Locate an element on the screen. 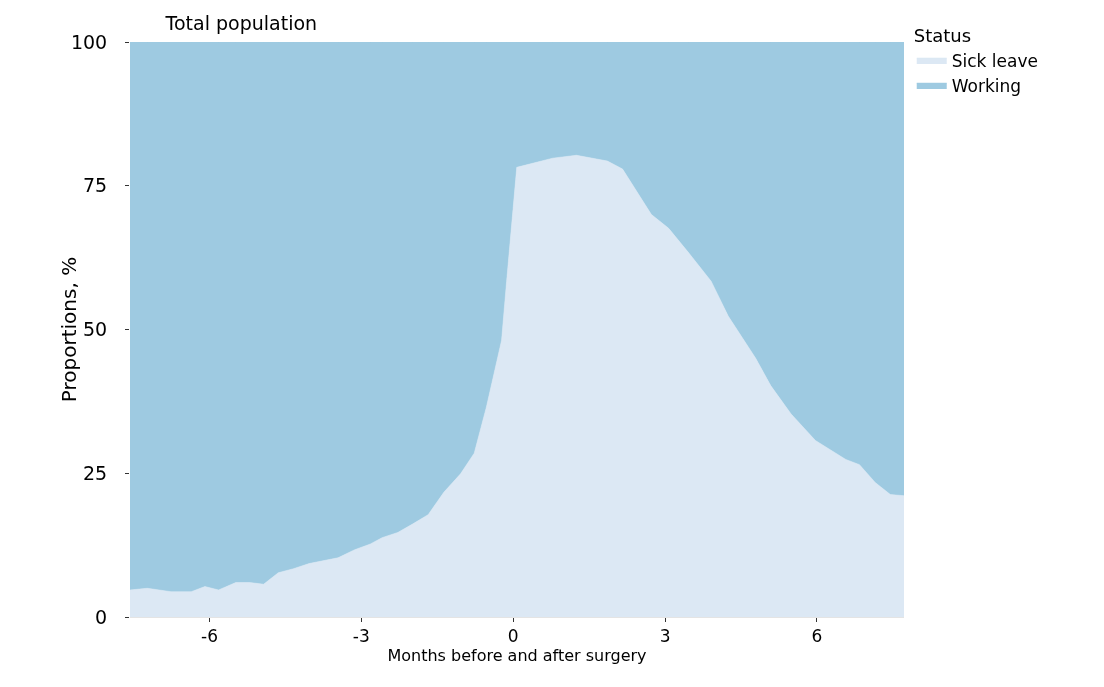  y-tick-label: 100 is located at coordinates (89, 41).